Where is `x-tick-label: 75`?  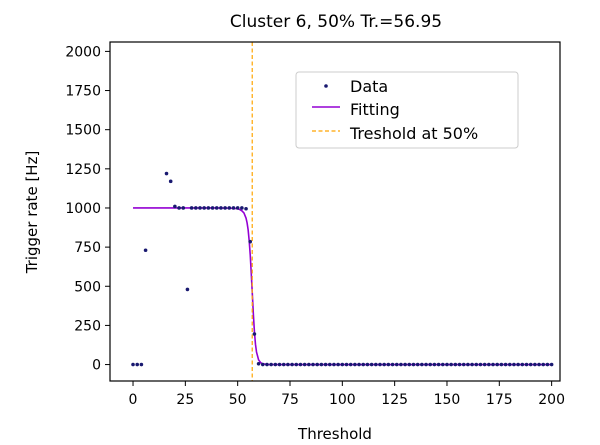 x-tick-label: 75 is located at coordinates (290, 400).